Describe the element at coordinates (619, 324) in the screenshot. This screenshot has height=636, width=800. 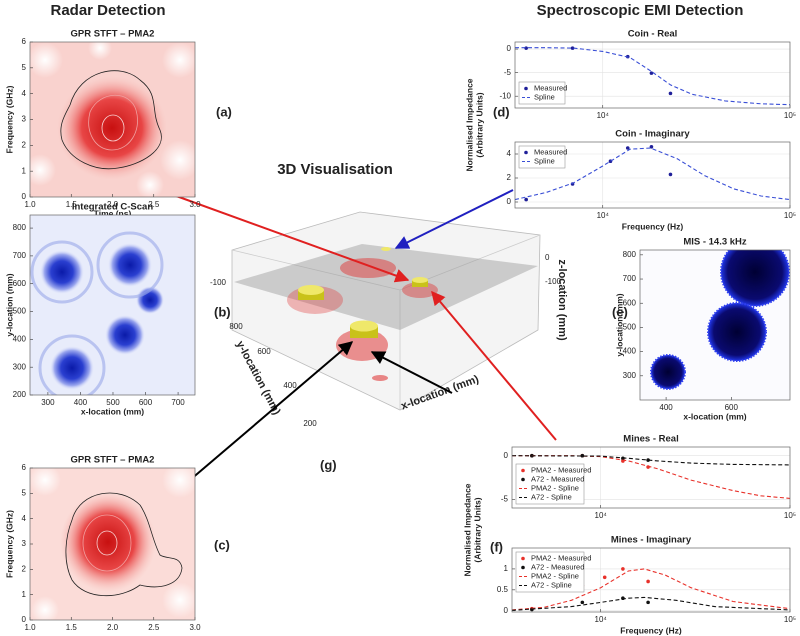
I see `y-axis-label: y-location (mm)` at that location.